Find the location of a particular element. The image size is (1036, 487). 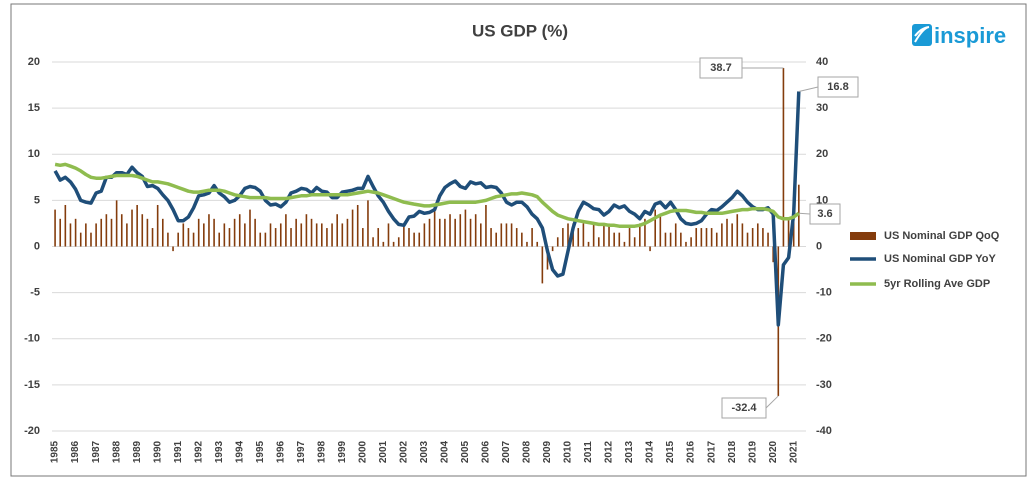

x-tick-label: 1989 is located at coordinates (137, 451).